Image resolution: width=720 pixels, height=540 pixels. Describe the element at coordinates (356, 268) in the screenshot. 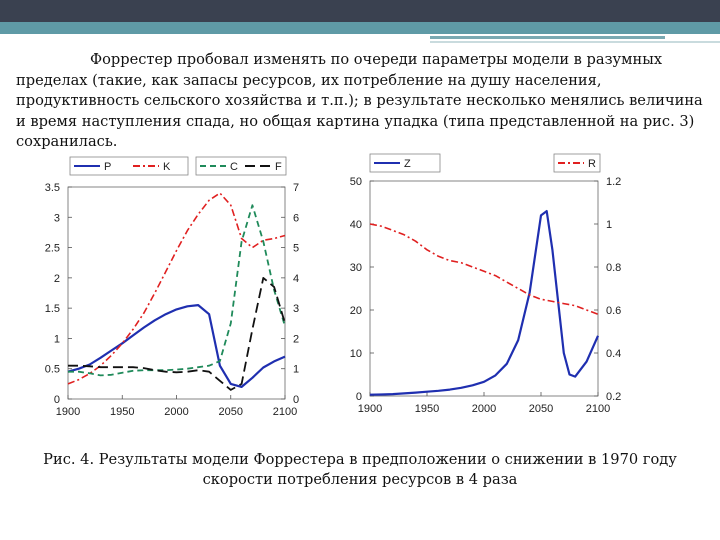

I see `y-left-tick-label: 30` at that location.